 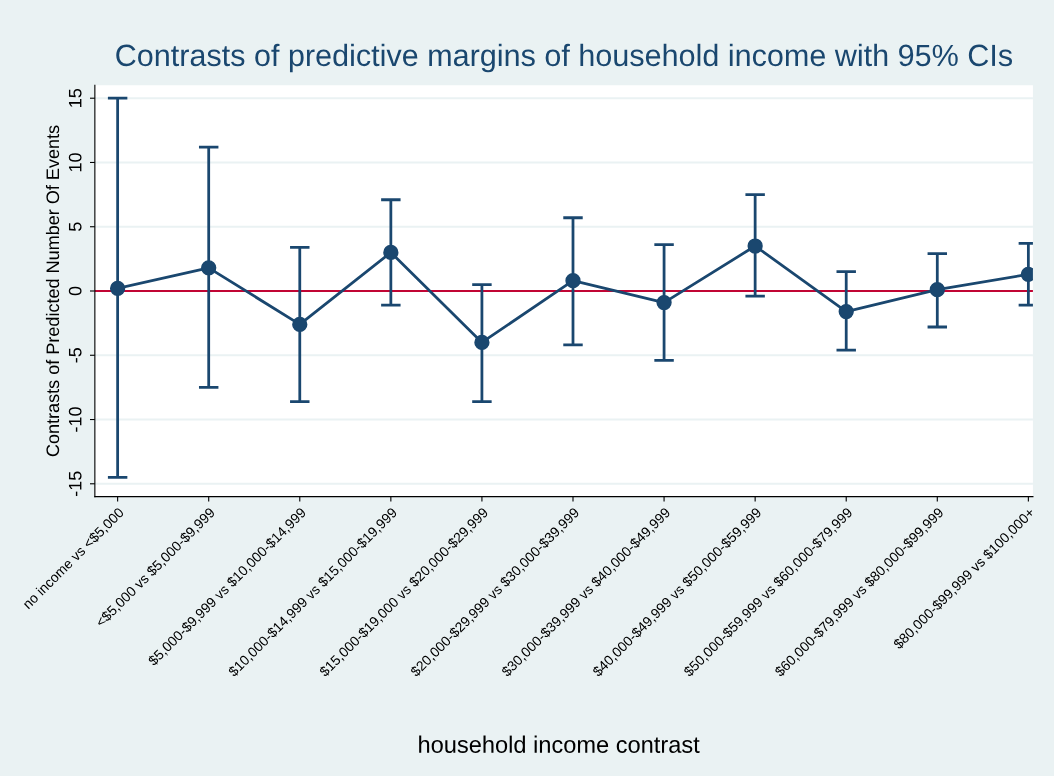 What do you see at coordinates (564, 58) in the screenshot?
I see `chart-title: Contrasts of predictive margins of household income with 95% CIs` at bounding box center [564, 58].